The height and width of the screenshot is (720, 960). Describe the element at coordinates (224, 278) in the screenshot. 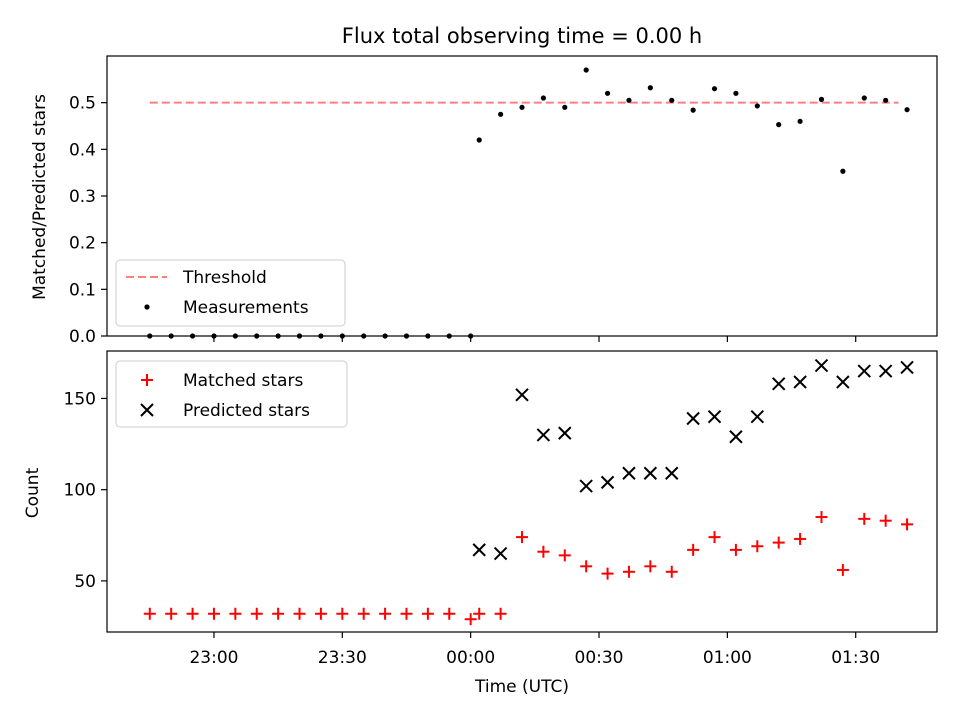

I see `legend-threshold-label: Threshold` at that location.